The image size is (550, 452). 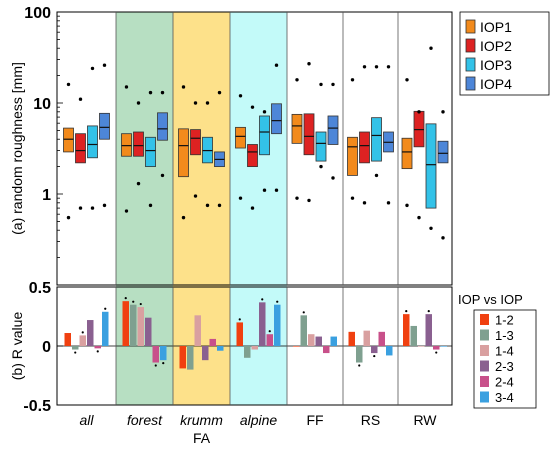 I want to click on ytick-label-a-100: 100, so click(x=37, y=13).